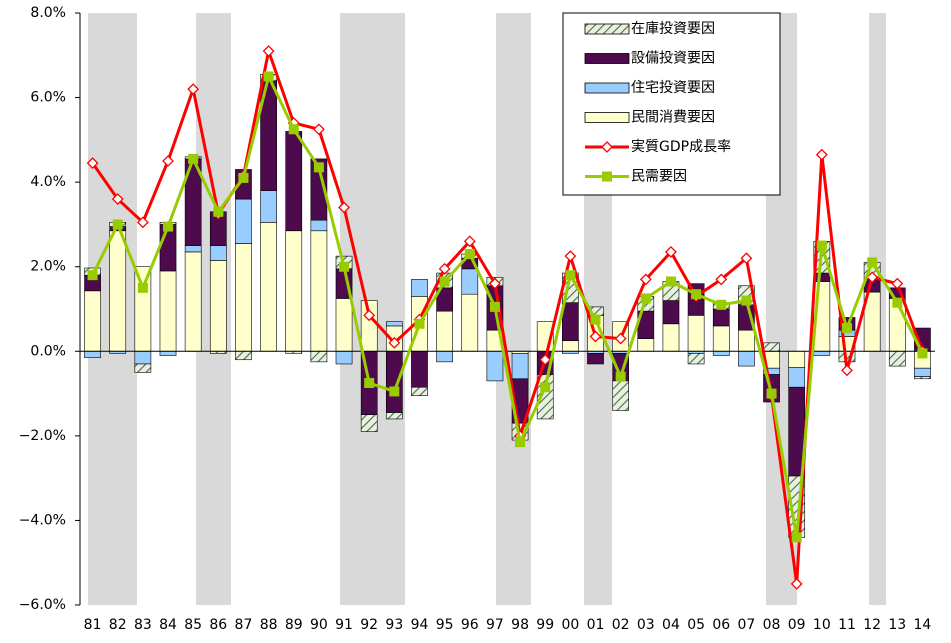  I want to click on x-tick-label: 00, so click(570, 625).